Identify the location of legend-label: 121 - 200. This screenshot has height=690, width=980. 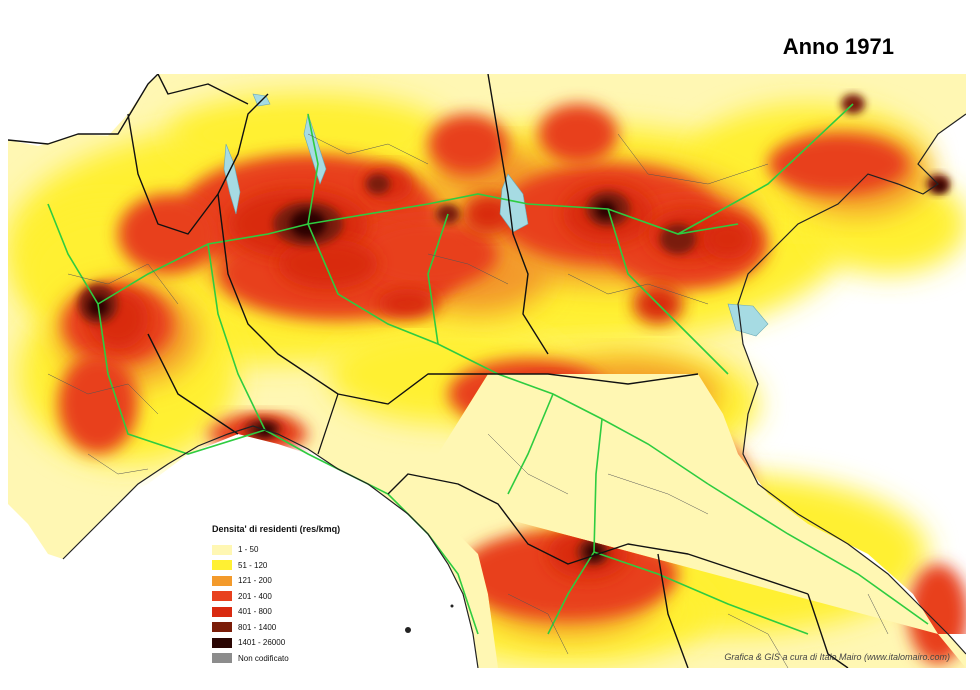
(255, 581).